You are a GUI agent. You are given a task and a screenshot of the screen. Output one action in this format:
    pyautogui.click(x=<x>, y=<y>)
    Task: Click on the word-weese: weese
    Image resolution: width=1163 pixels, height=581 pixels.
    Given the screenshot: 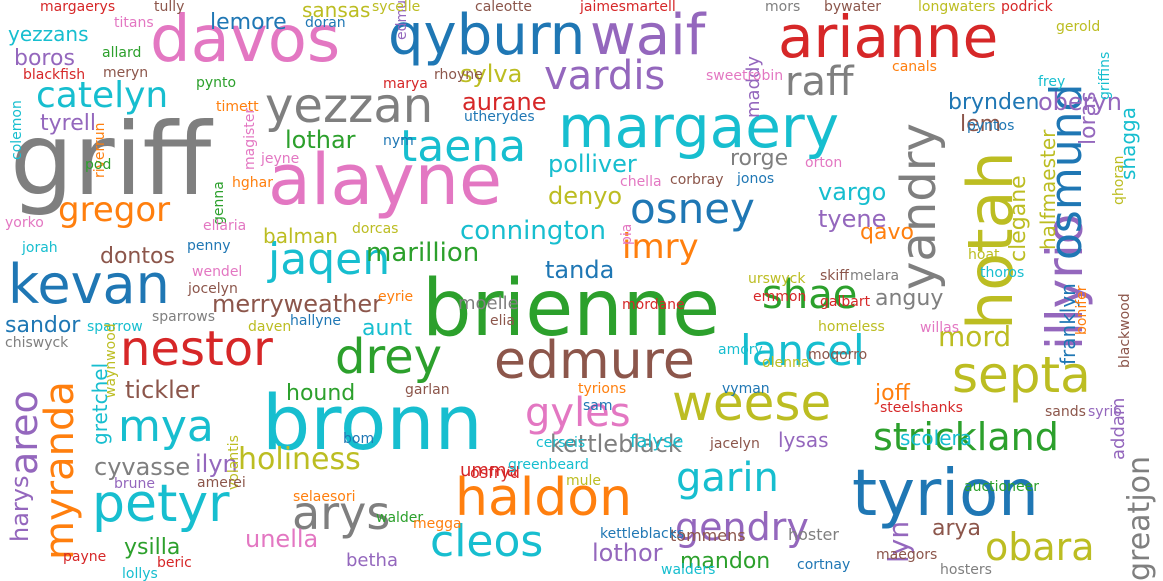 What is the action you would take?
    pyautogui.click(x=752, y=403)
    